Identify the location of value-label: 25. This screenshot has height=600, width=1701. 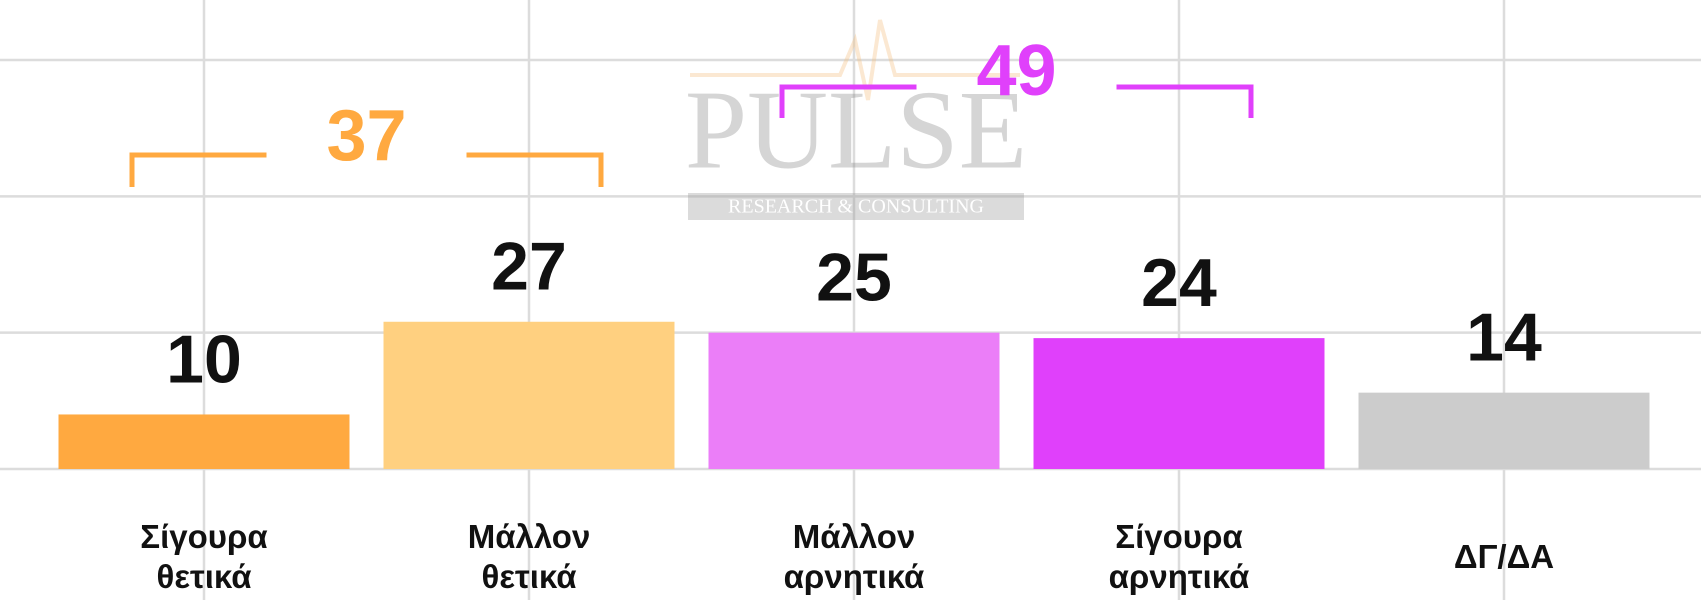
(854, 278).